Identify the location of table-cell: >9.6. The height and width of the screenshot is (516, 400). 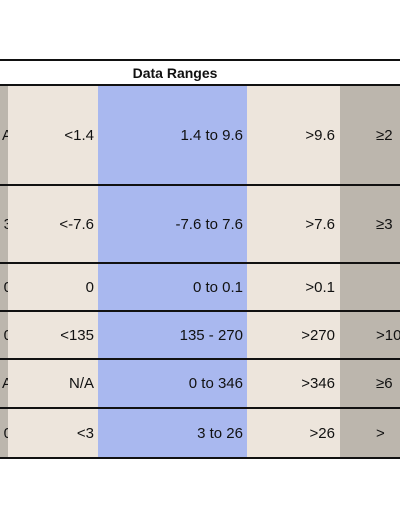
(293, 135).